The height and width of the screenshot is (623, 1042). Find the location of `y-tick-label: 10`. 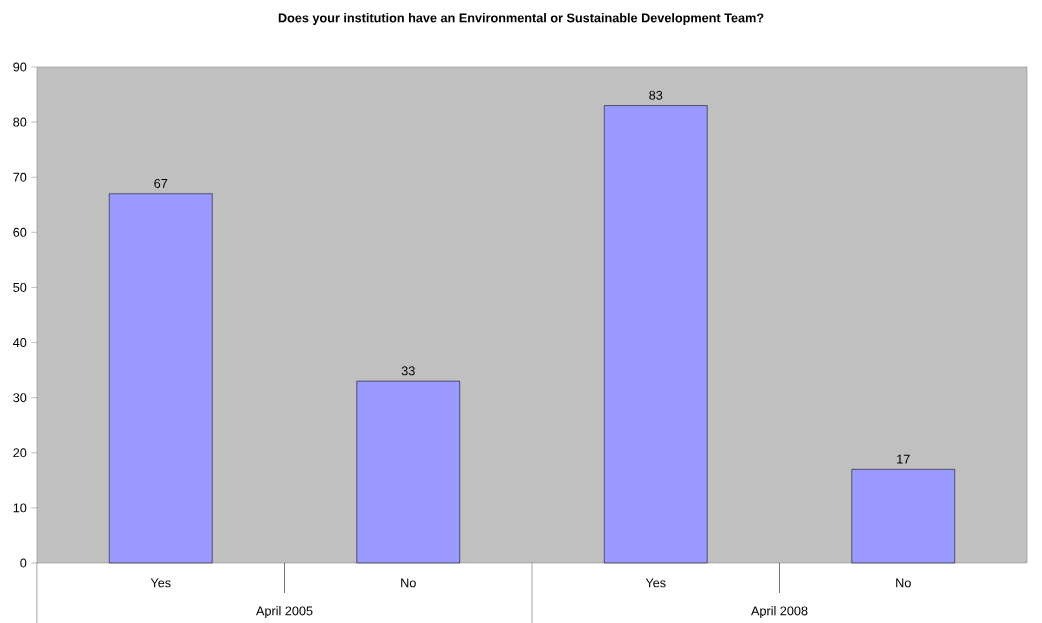

y-tick-label: 10 is located at coordinates (20, 508).